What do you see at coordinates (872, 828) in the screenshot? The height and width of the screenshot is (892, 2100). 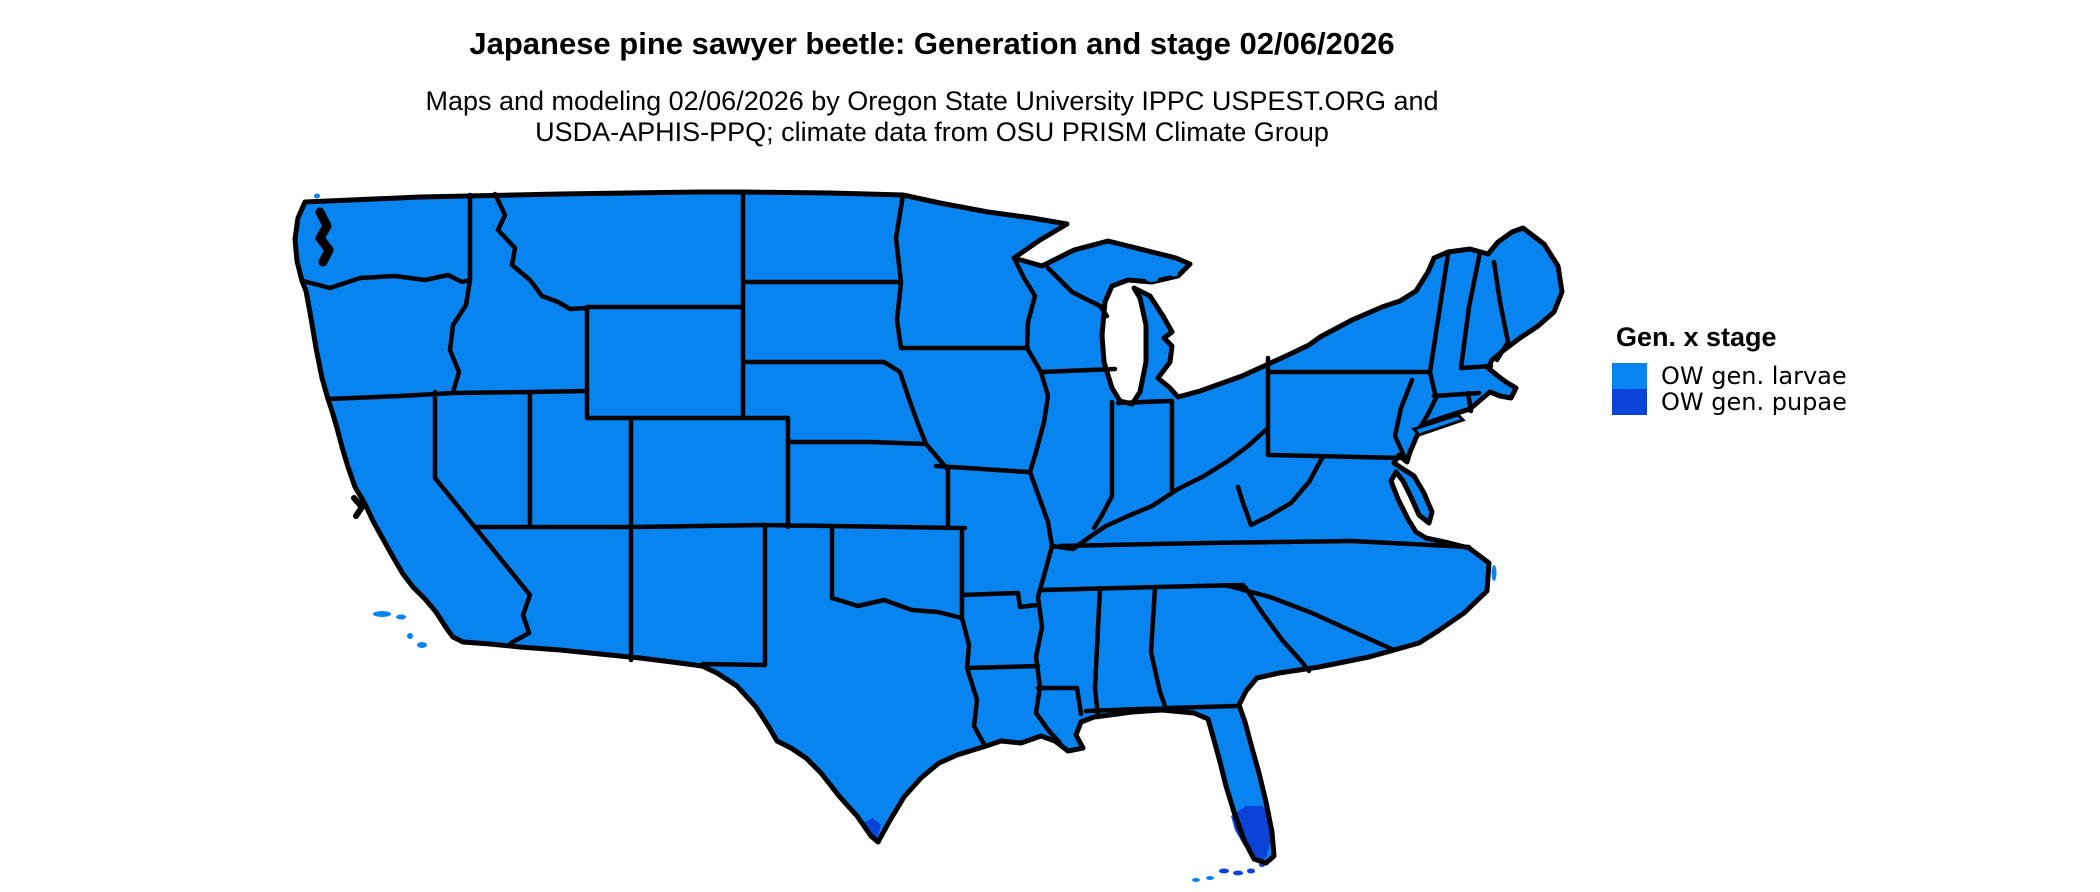 I see `pupae-patch-south-texas` at bounding box center [872, 828].